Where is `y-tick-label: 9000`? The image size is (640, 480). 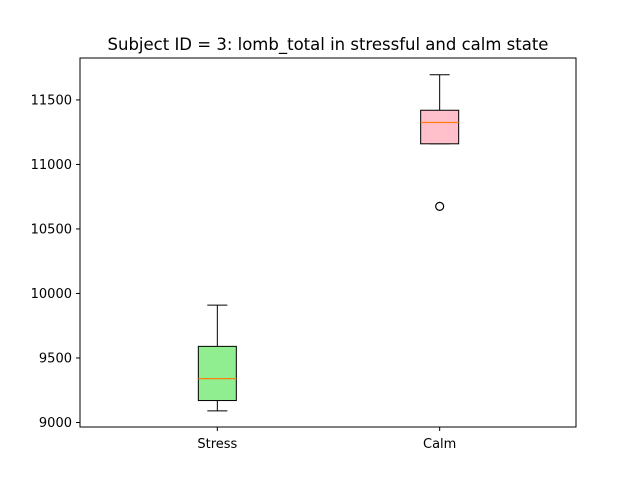
y-tick-label: 9000 is located at coordinates (55, 423).